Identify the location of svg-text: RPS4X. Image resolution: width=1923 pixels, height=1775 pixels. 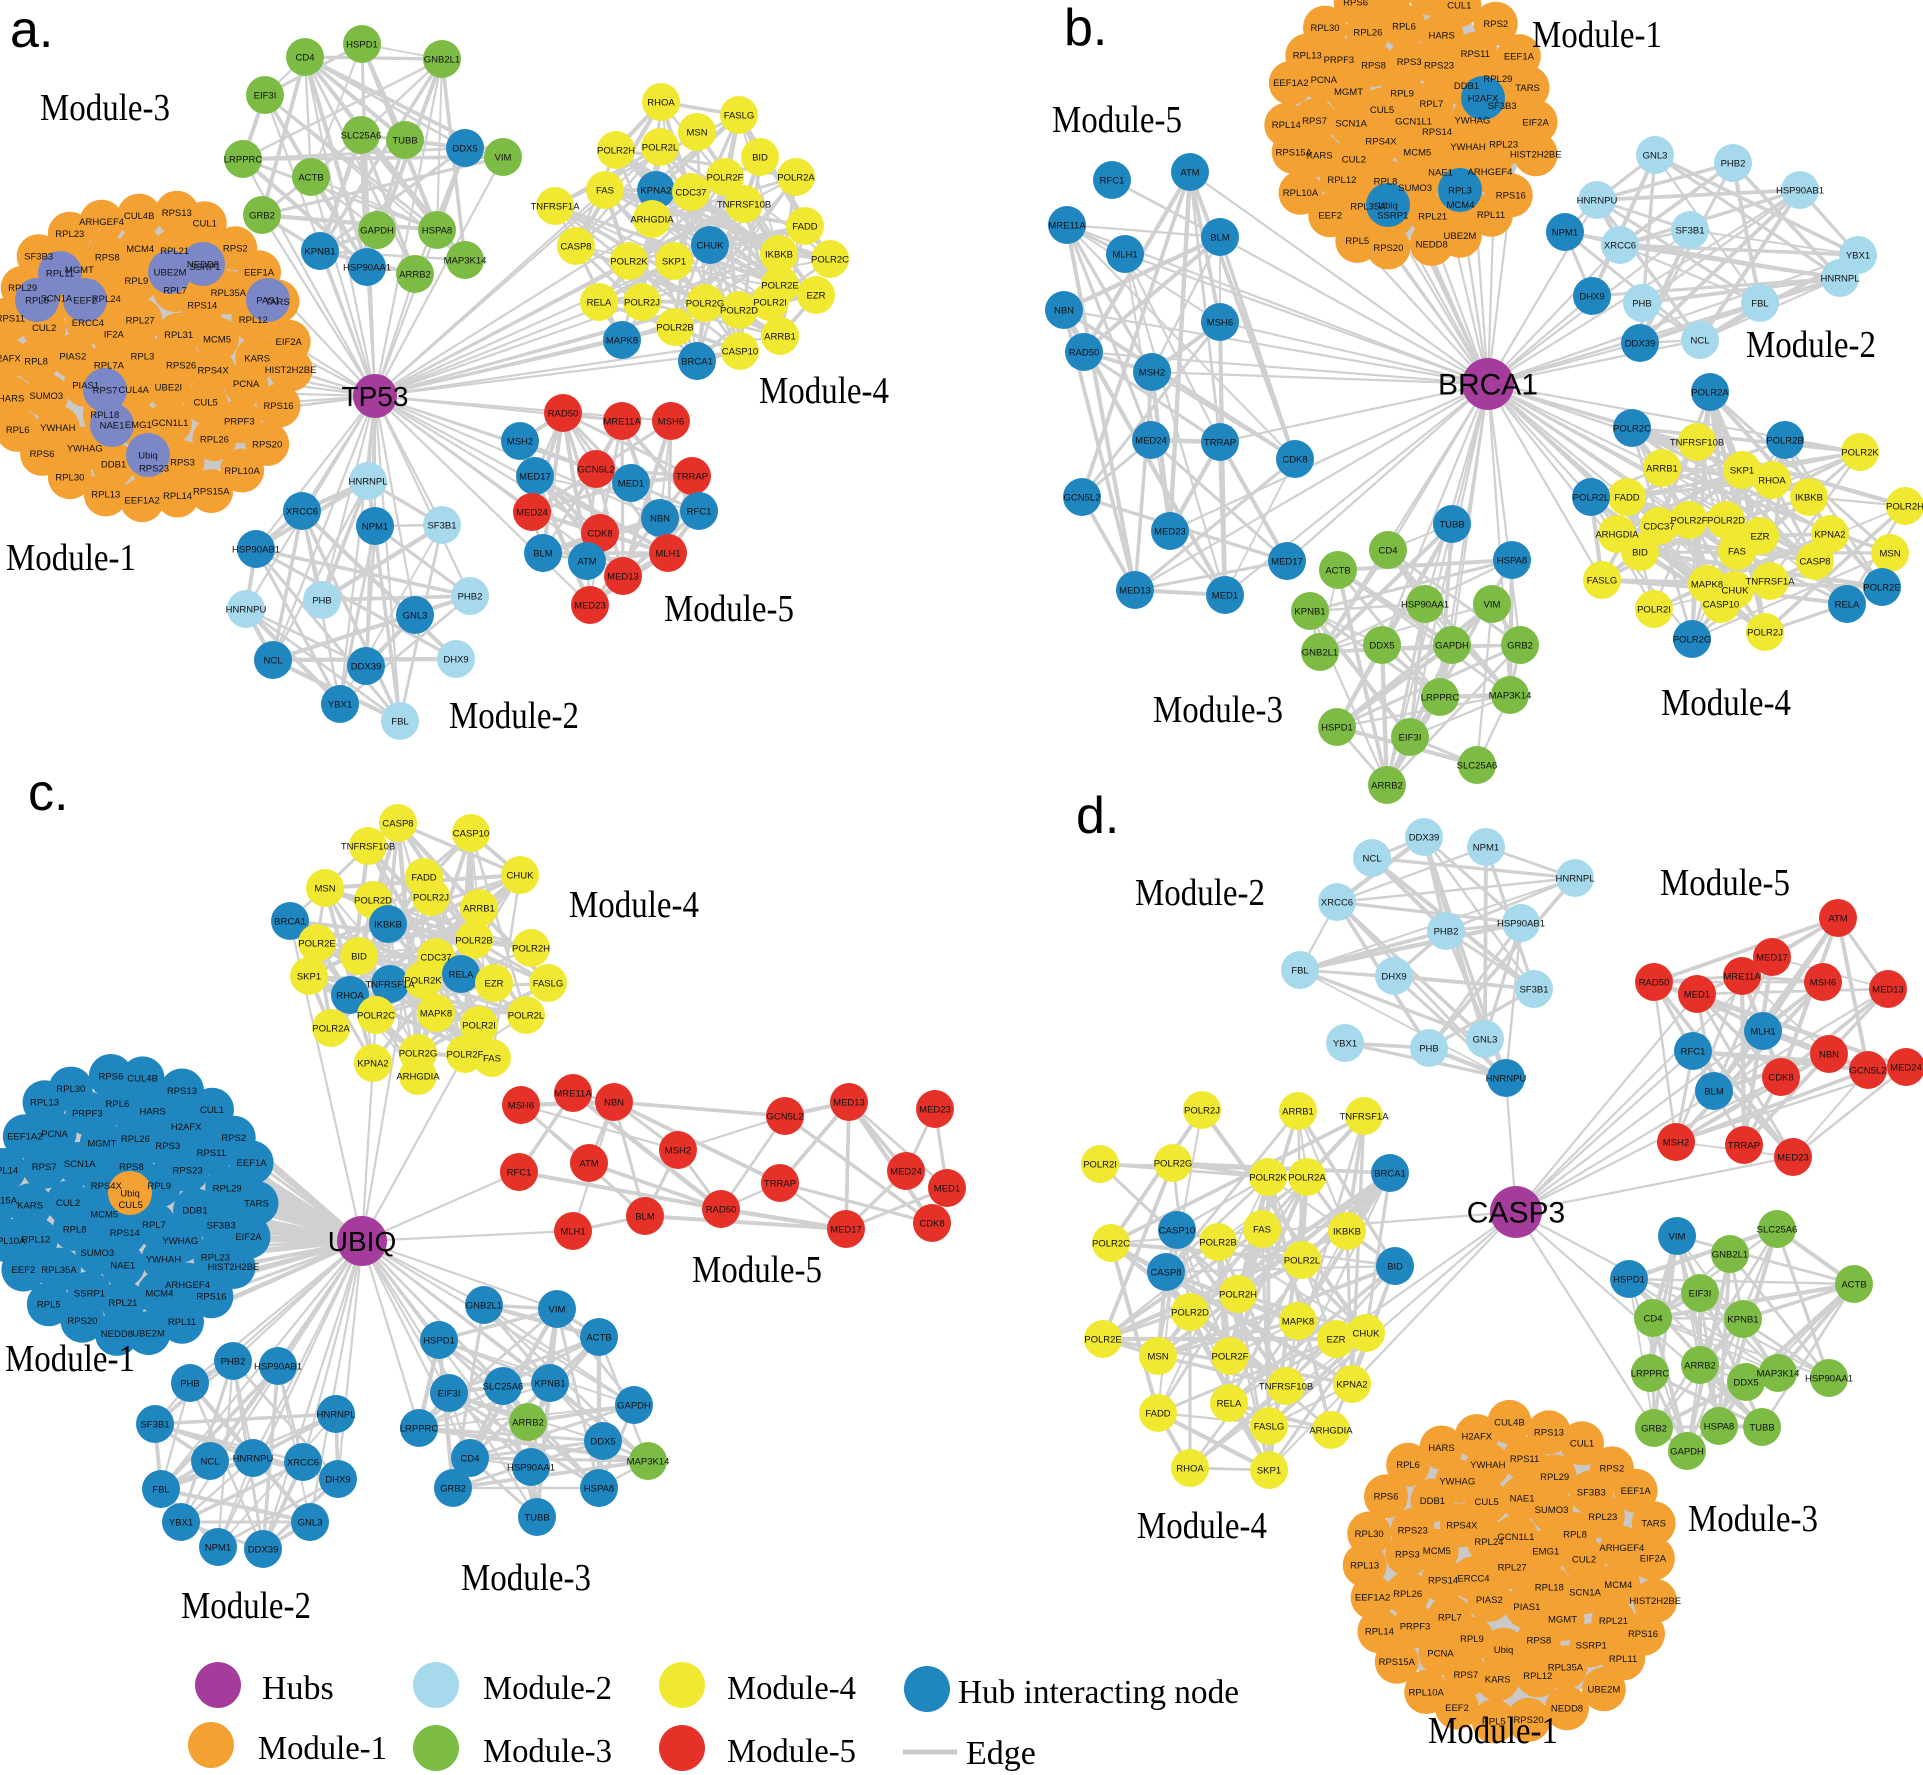
(107, 1186).